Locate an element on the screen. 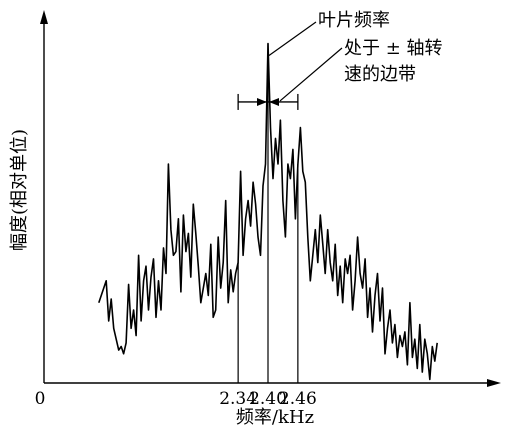  tick-label-2.40: 2.40 is located at coordinates (268, 399).